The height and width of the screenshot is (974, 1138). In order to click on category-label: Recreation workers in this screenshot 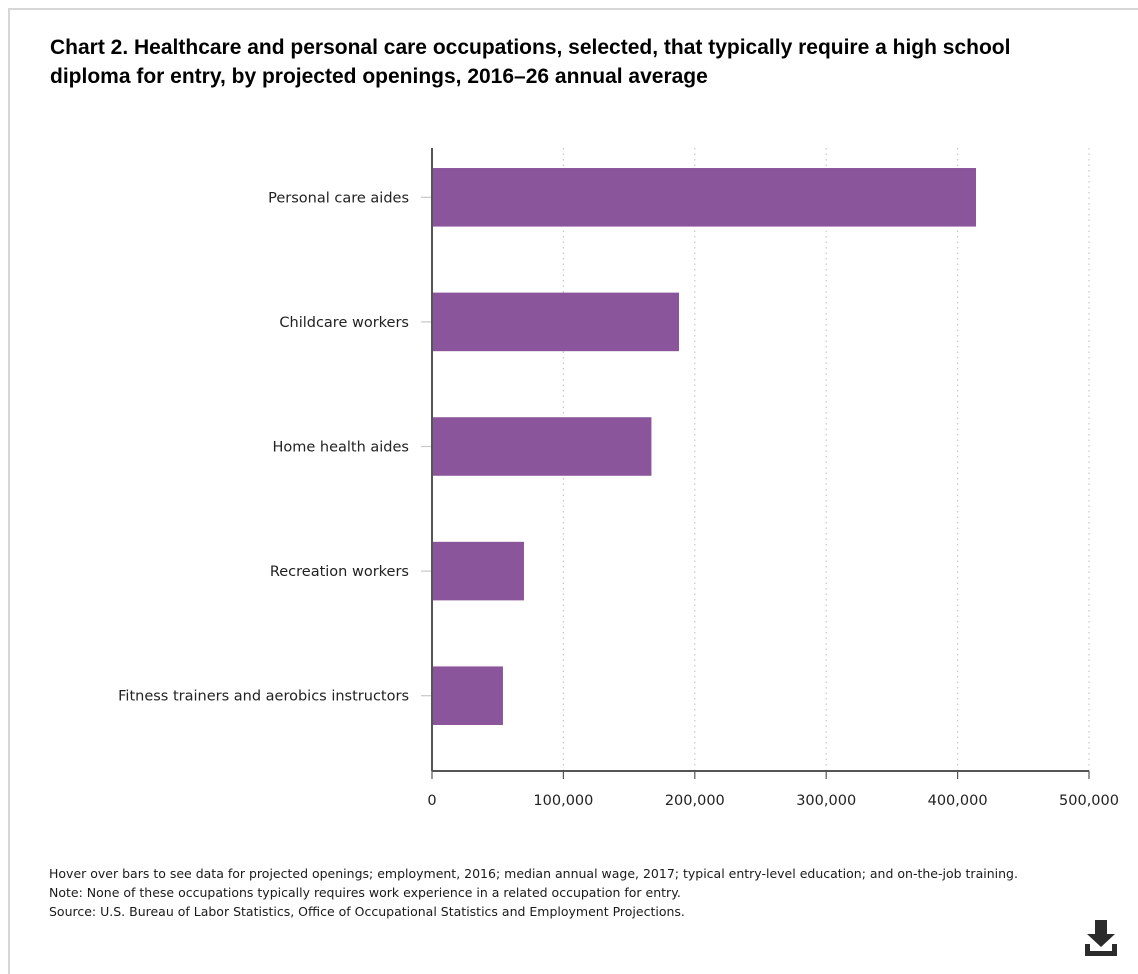, I will do `click(339, 572)`.